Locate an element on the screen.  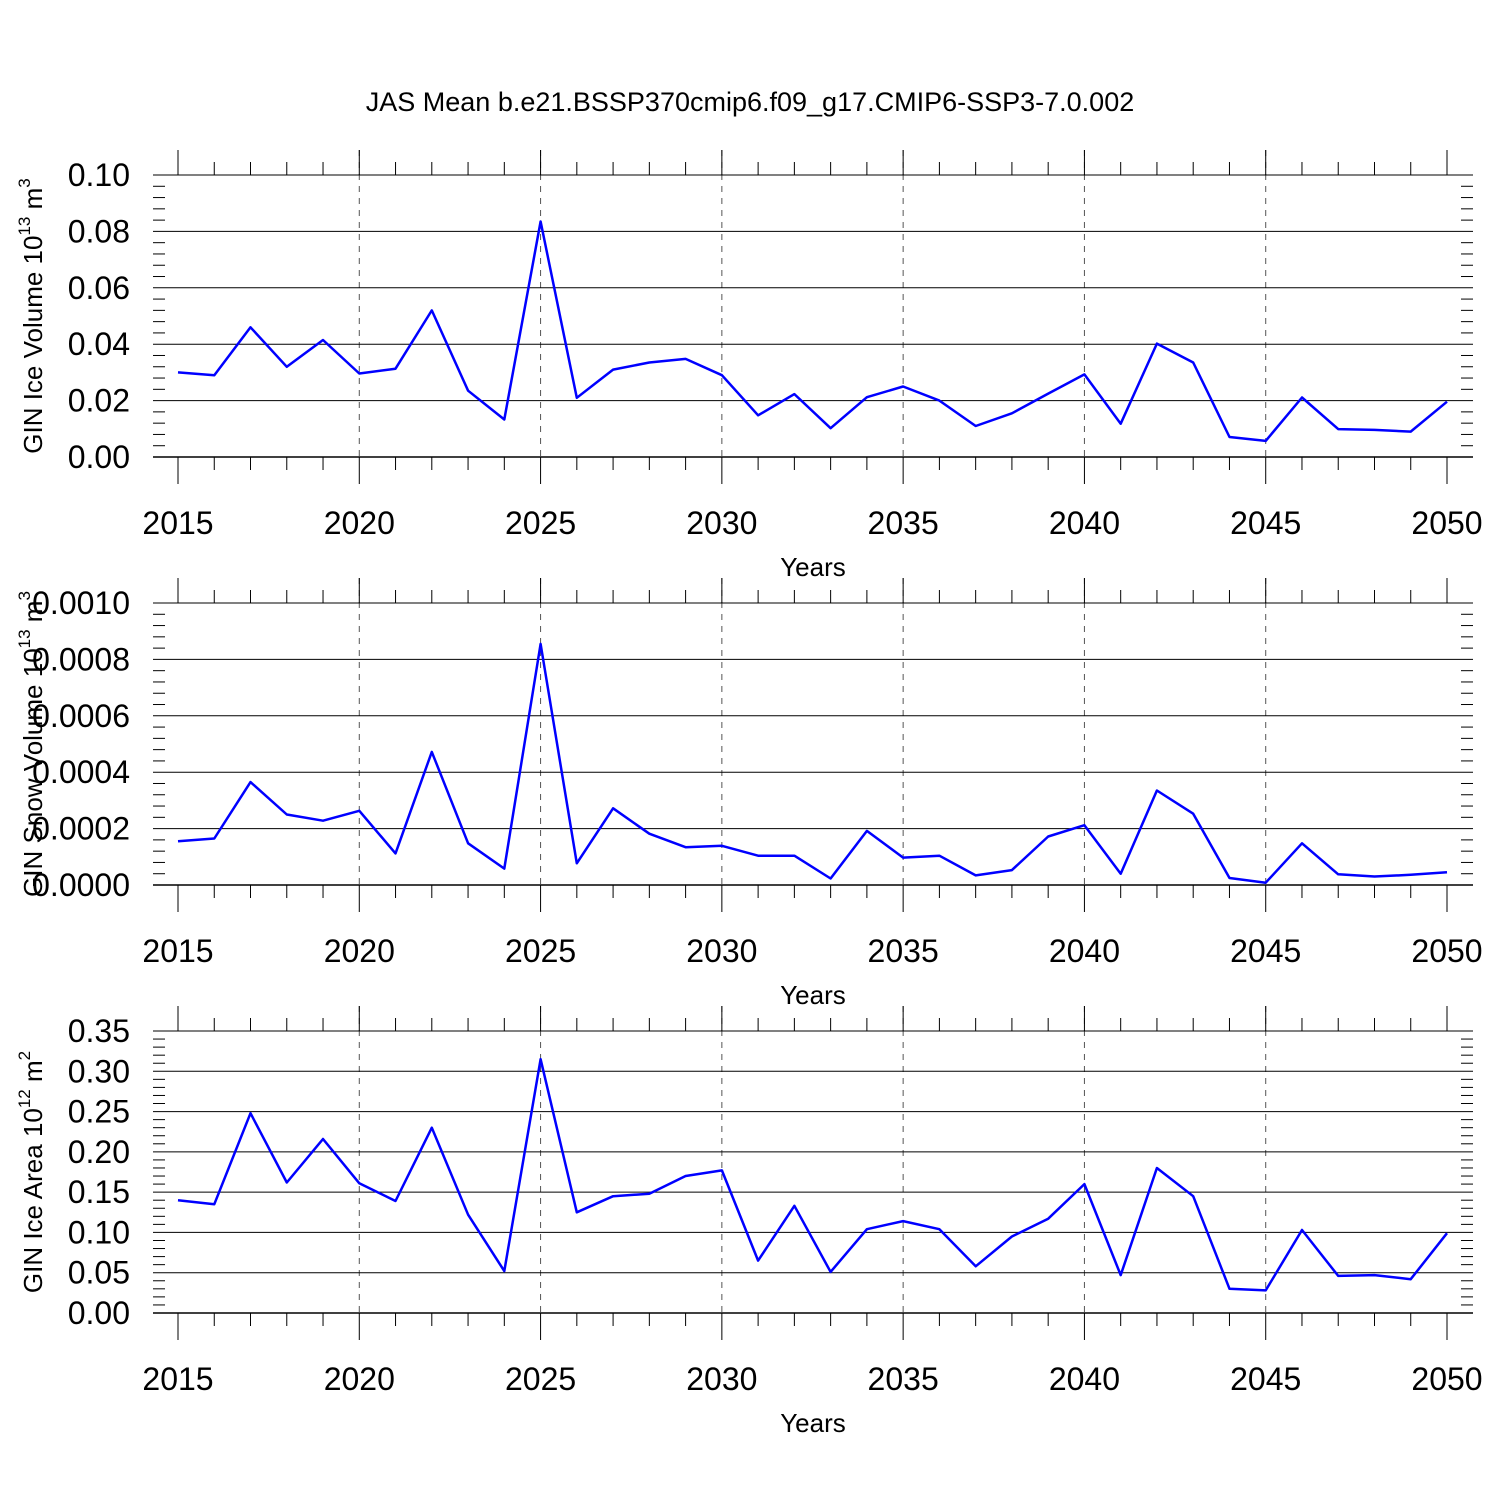
x-tick-label: 2040 is located at coordinates (1084, 523).